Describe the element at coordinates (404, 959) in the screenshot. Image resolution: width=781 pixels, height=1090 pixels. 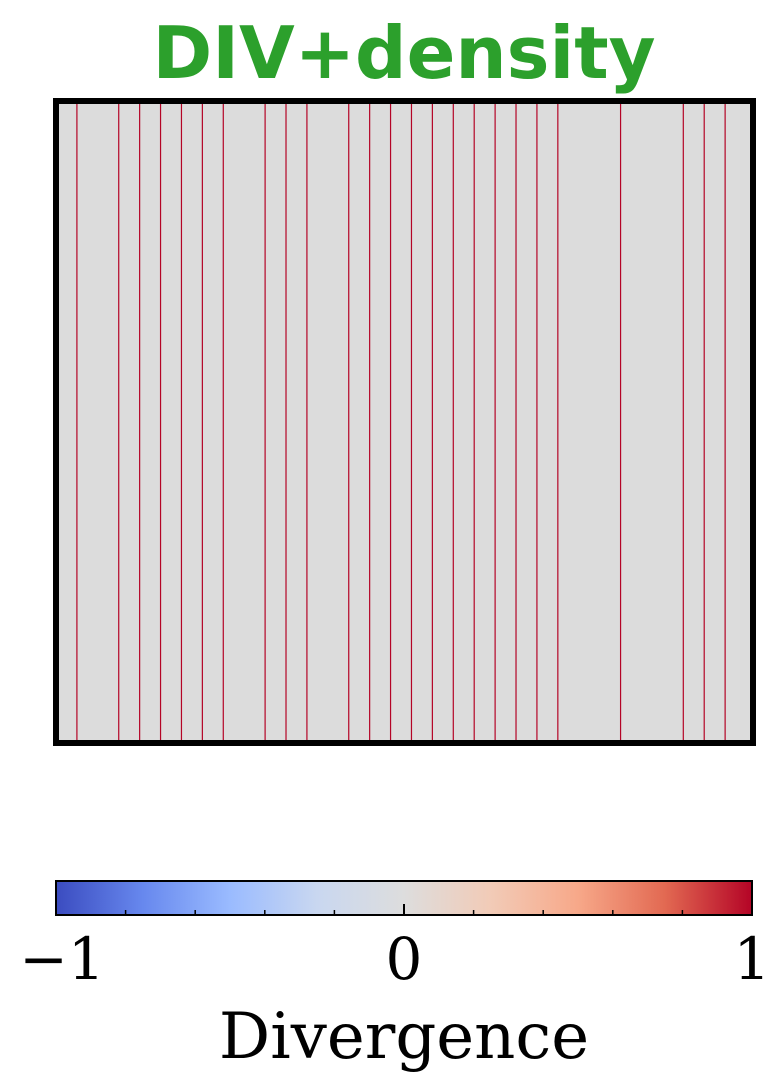
I see `colorbar-tick-label-zero: 0` at that location.